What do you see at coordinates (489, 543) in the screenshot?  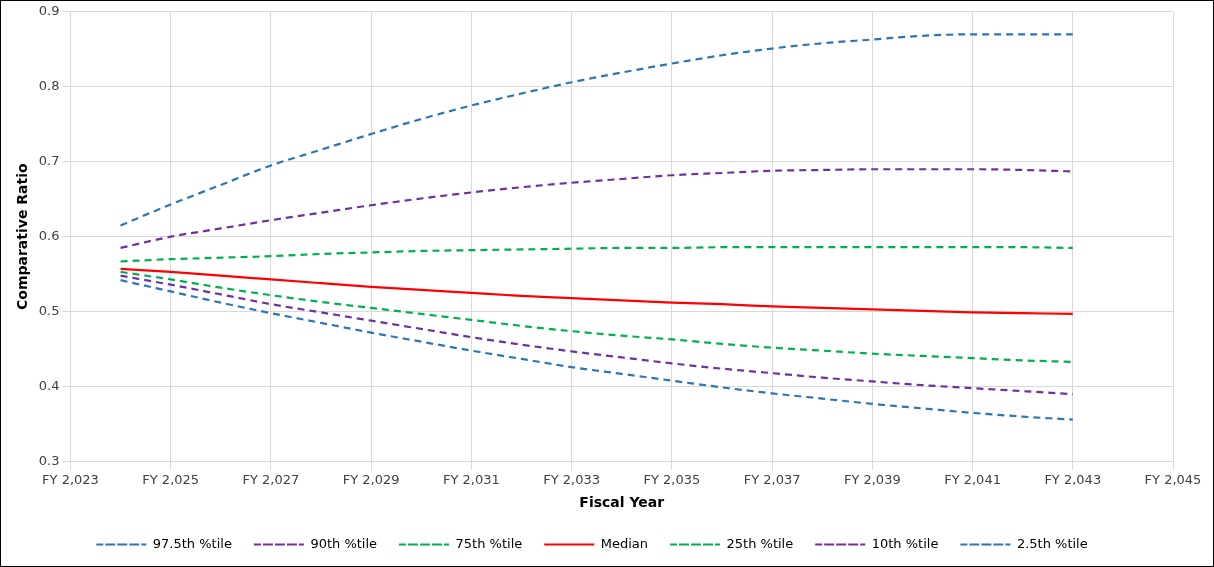 I see `legend-label: 75th %tile` at bounding box center [489, 543].